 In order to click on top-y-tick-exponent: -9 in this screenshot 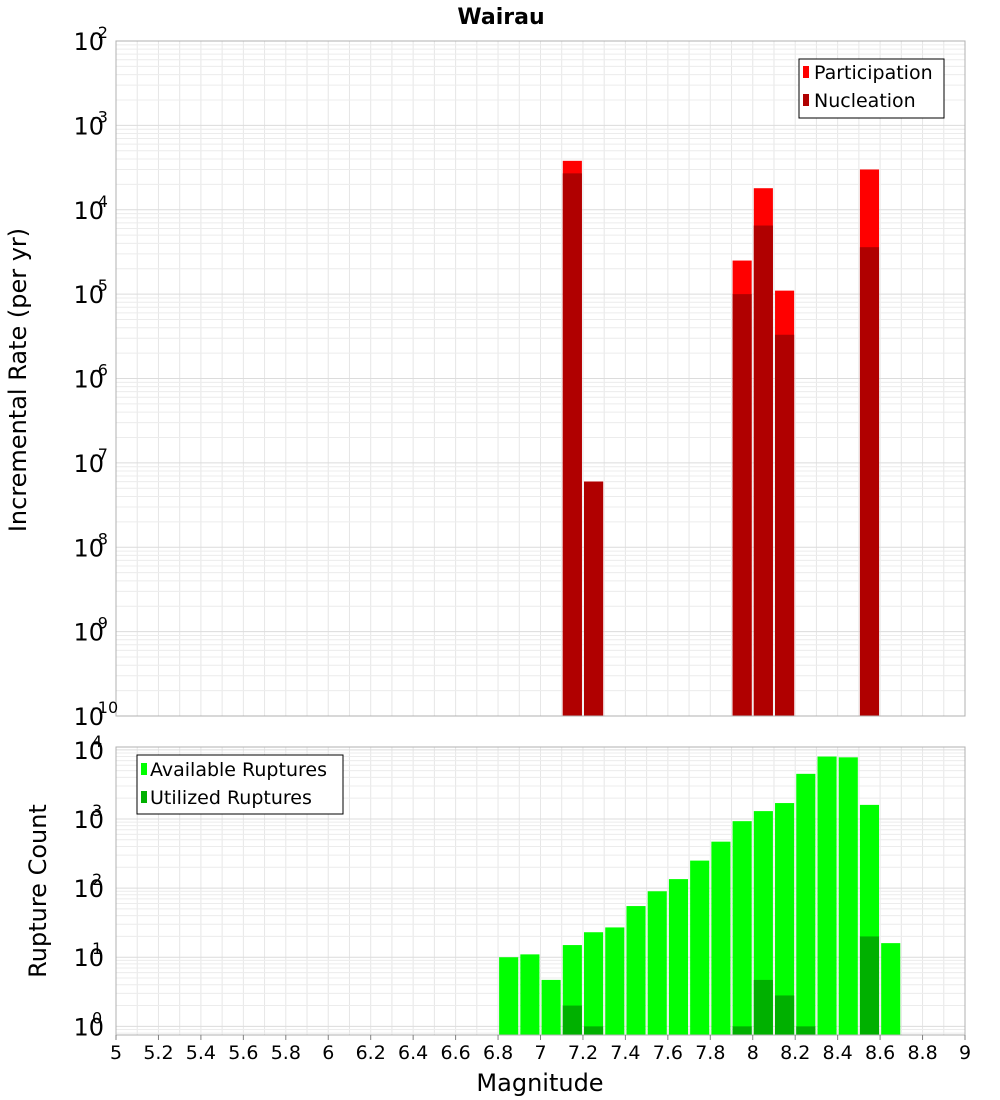, I will do `click(100, 623)`.